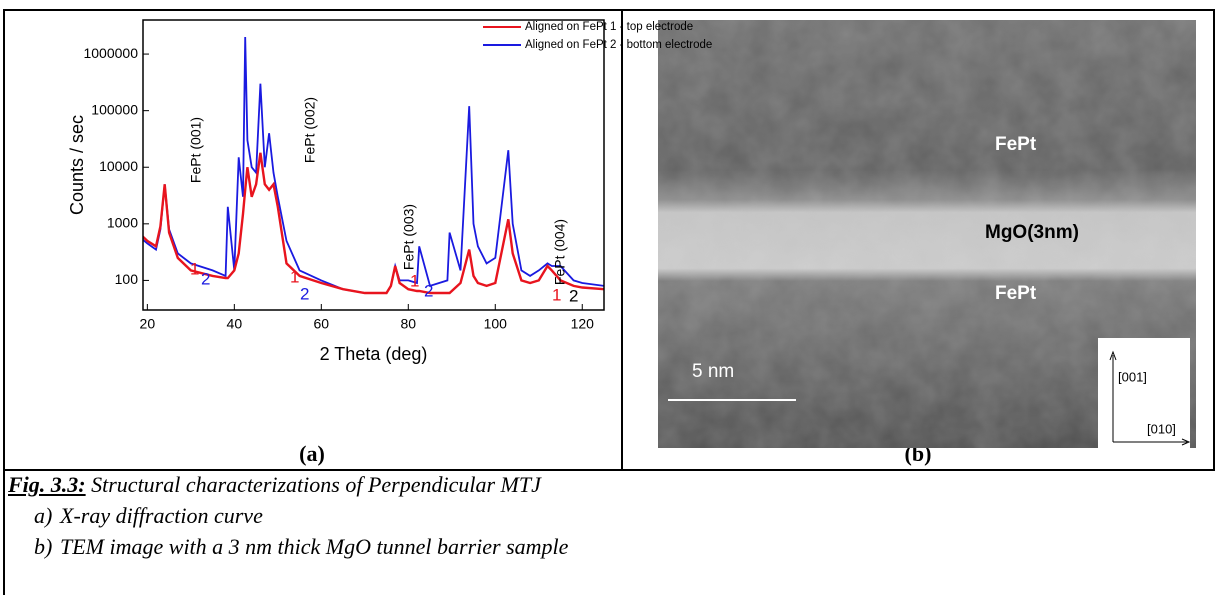 This screenshot has height=595, width=1219. Describe the element at coordinates (148, 324) in the screenshot. I see `x-tick-label: 20` at that location.